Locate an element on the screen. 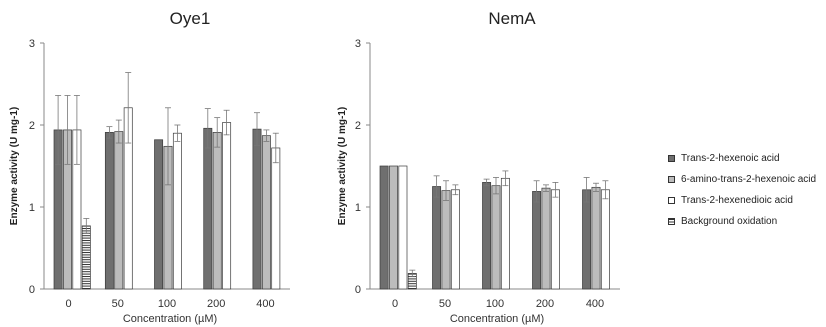 This screenshot has height=327, width=826. legend-label: Background oxidation is located at coordinates (729, 221).